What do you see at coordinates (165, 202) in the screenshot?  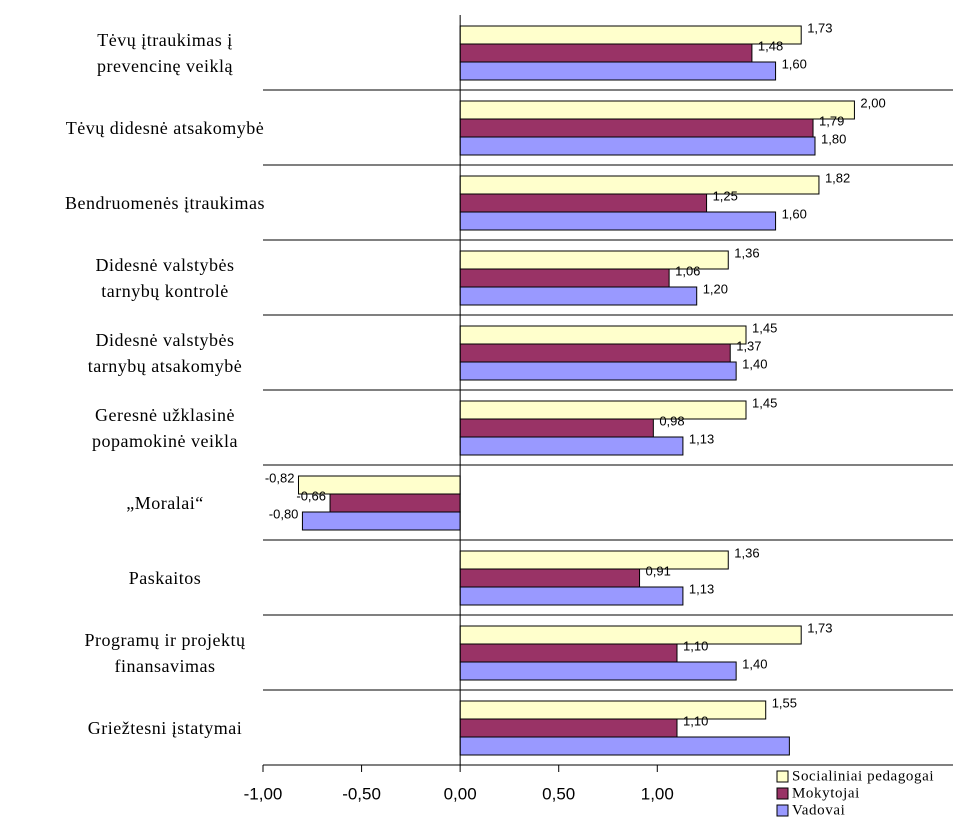 I see `category-label: Bendruomenės įtraukimas` at bounding box center [165, 202].